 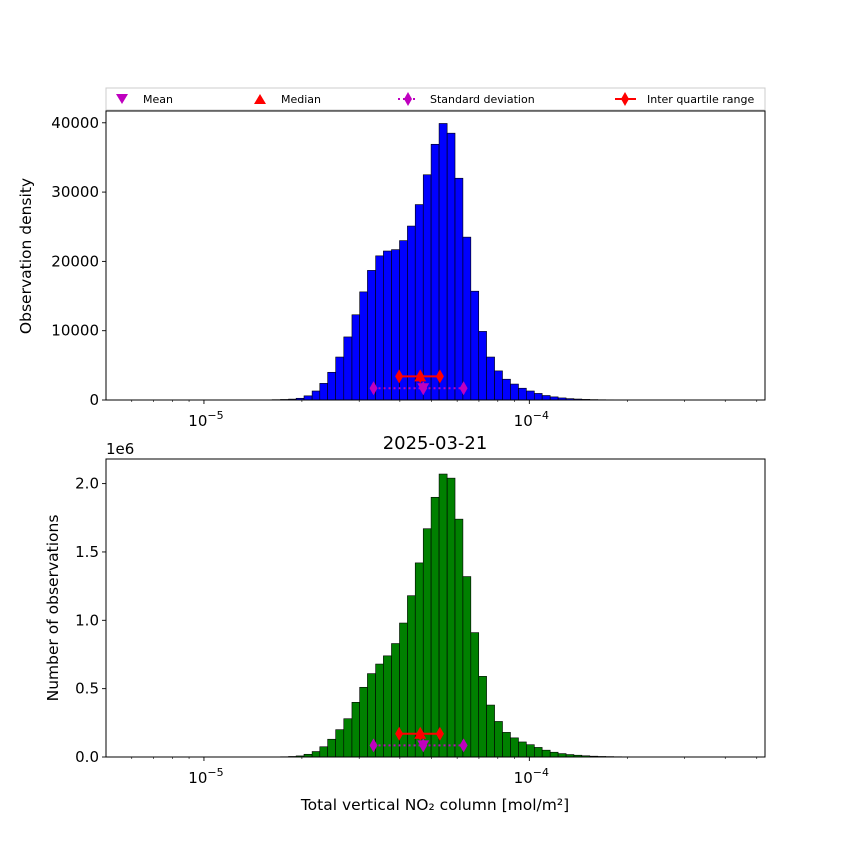 What do you see at coordinates (75, 192) in the screenshot?
I see `y-tick-label: 30000` at bounding box center [75, 192].